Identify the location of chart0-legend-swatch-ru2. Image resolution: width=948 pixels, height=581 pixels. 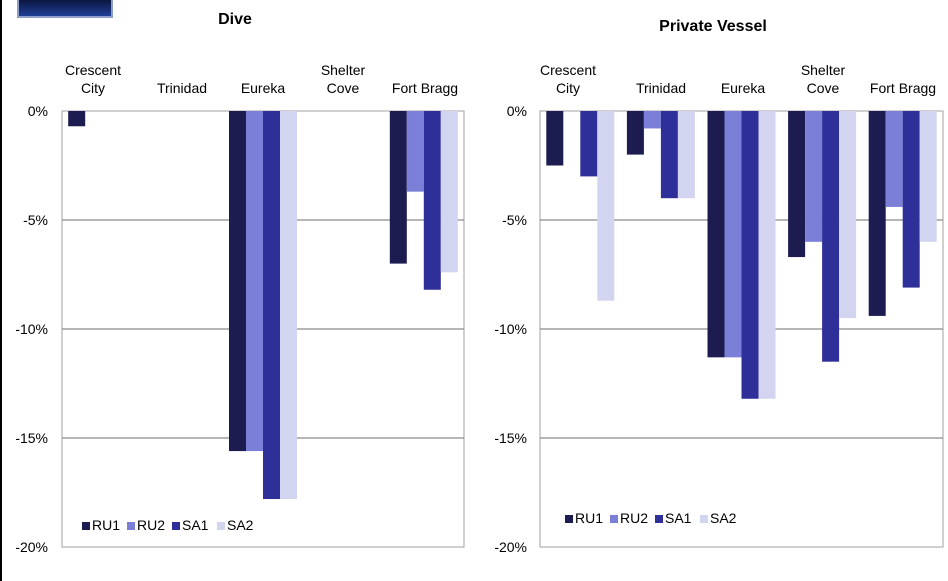
(131, 526).